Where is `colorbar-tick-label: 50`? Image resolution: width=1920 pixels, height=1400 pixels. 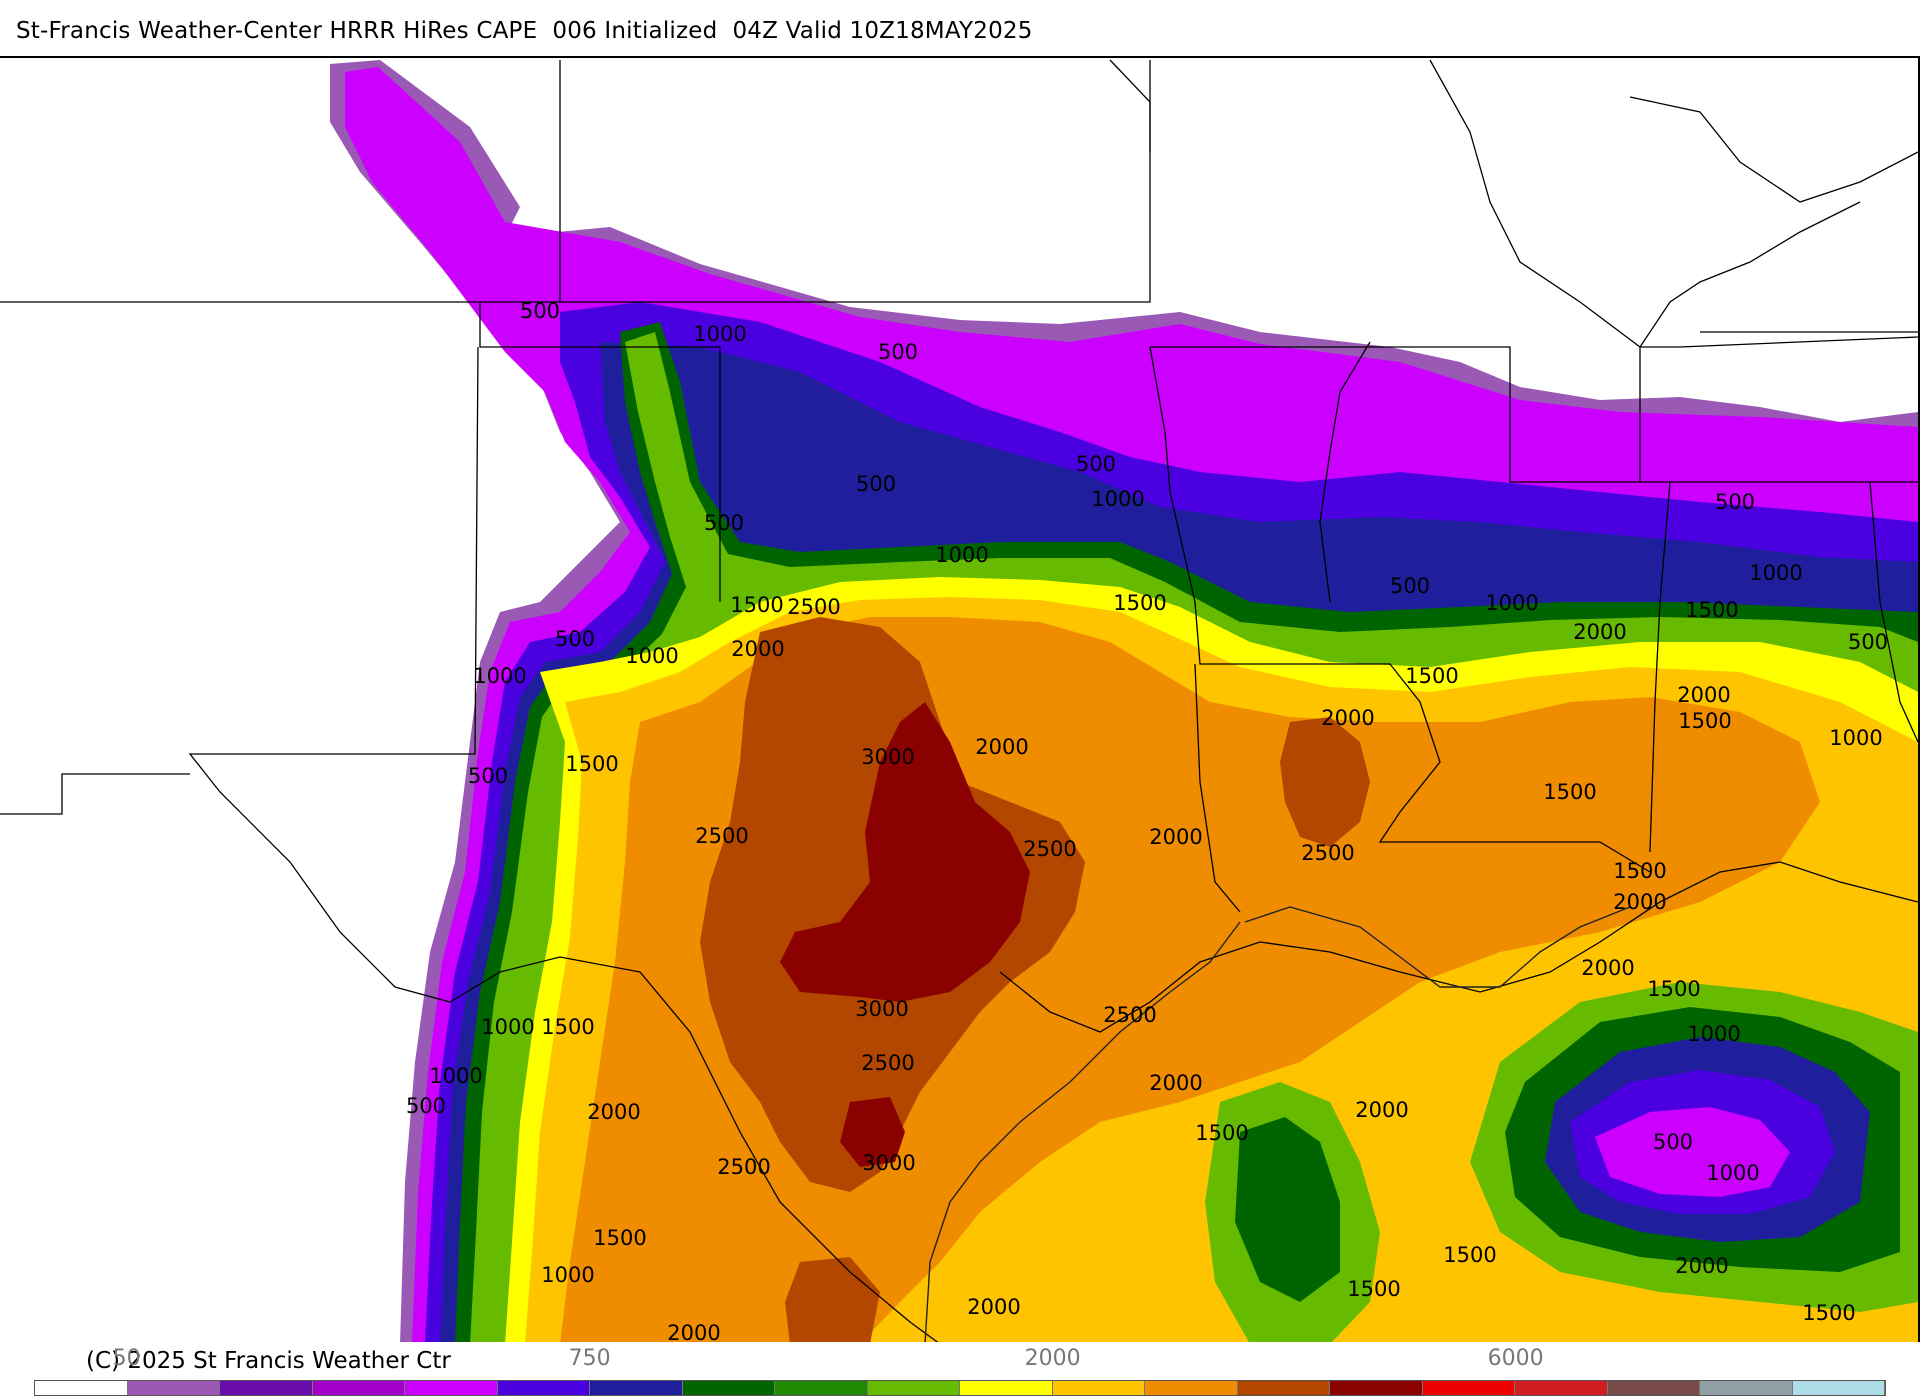 colorbar-tick-label: 50 is located at coordinates (126, 1358).